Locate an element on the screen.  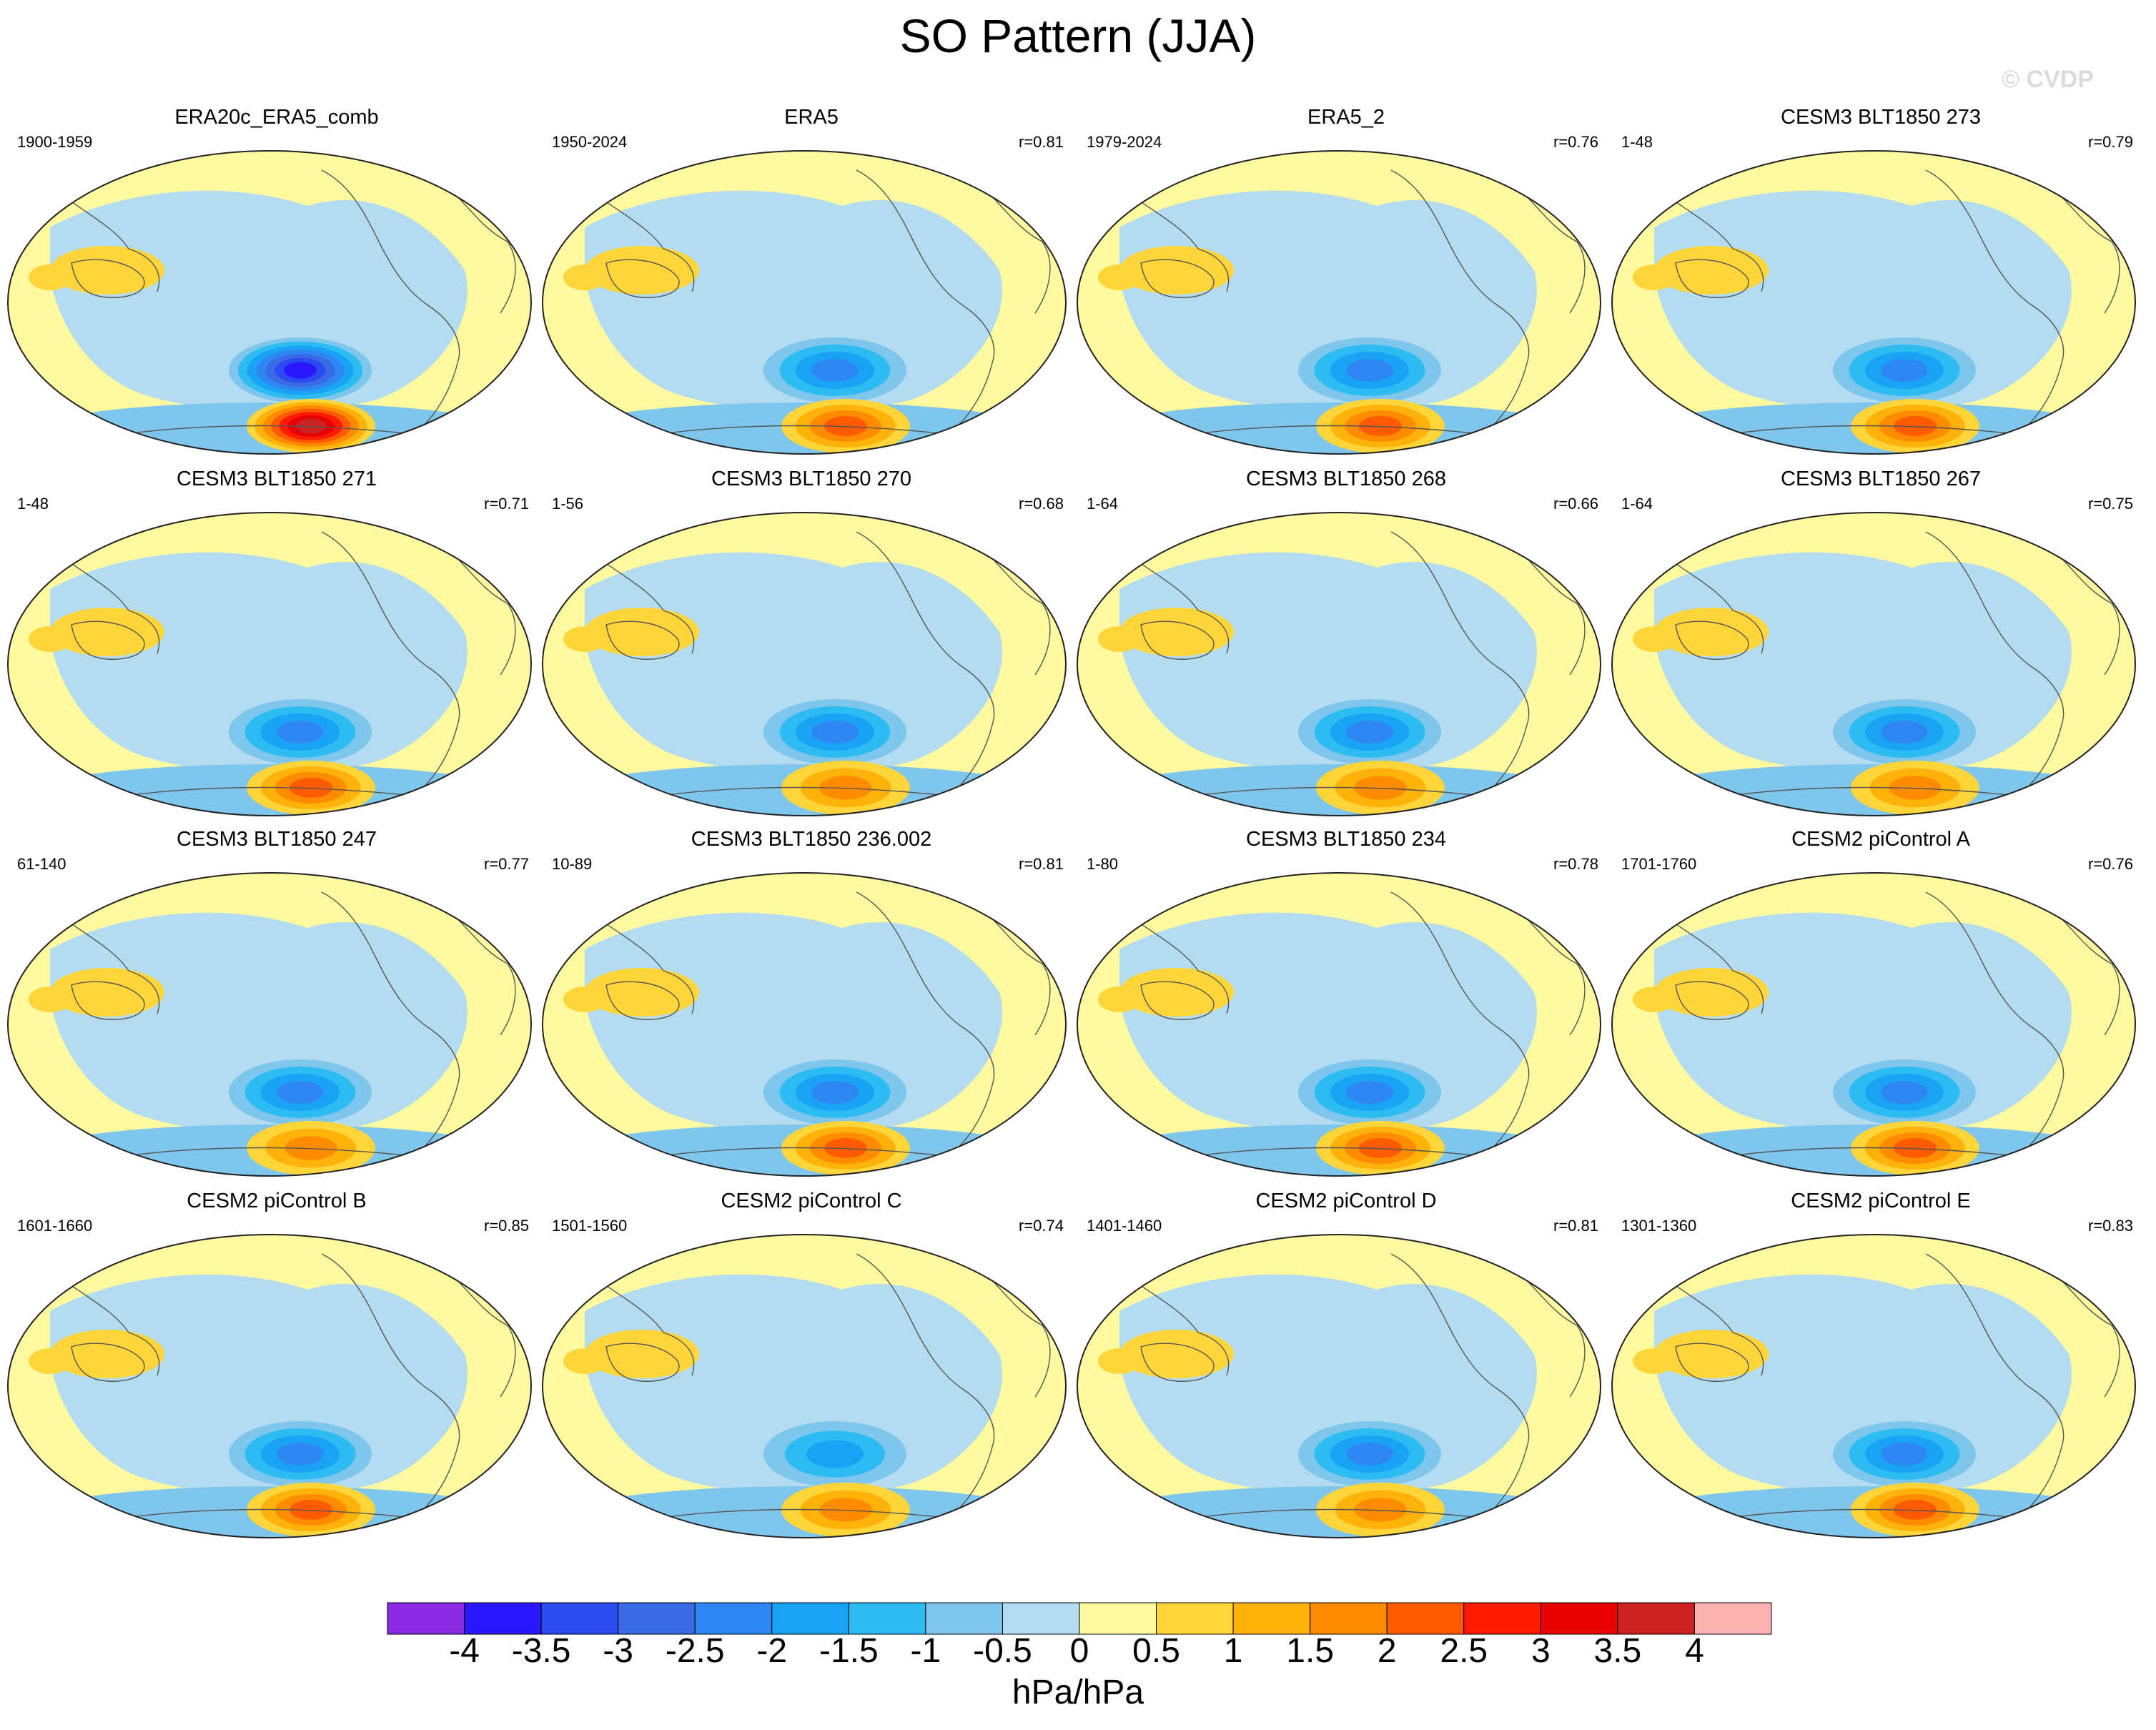
panel-correlation: r=0.68 is located at coordinates (1041, 504).